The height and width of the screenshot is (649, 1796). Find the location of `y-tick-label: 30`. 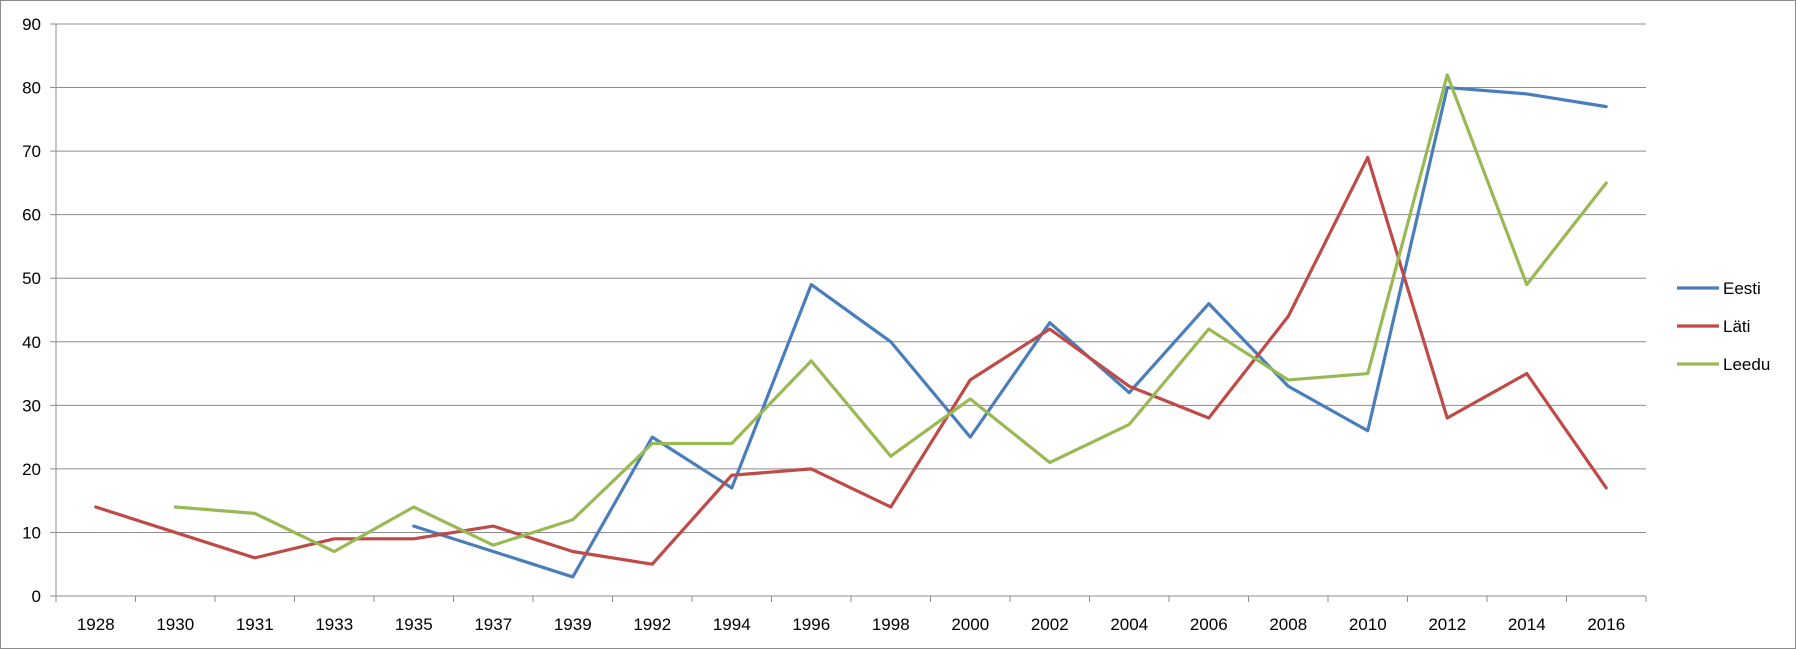

y-tick-label: 30 is located at coordinates (31, 405).